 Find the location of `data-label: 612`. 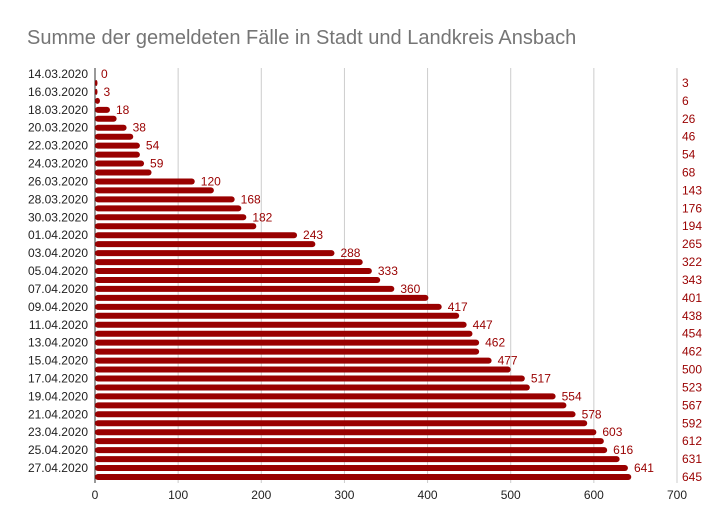

data-label: 612 is located at coordinates (692, 441).